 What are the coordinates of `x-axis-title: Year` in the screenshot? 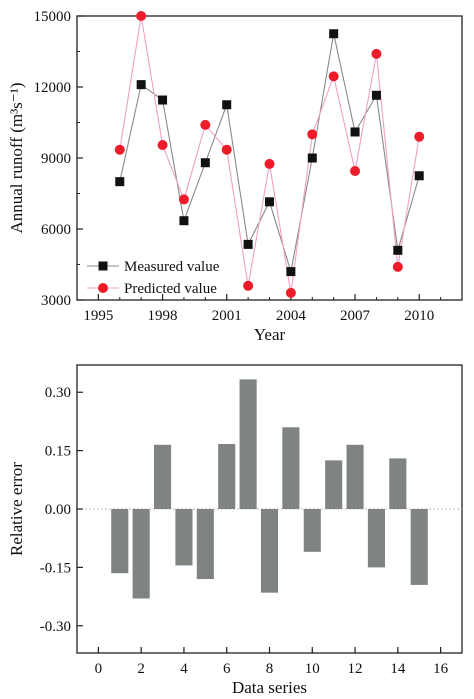 It's located at (270, 334).